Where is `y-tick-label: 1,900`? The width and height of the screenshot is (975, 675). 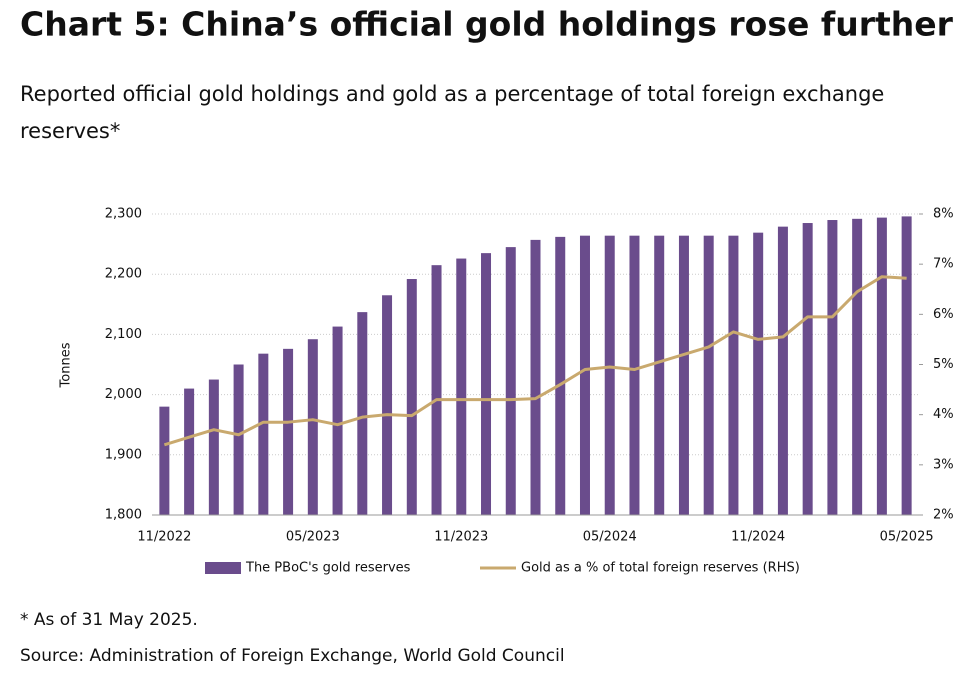
y-tick-label: 1,900 is located at coordinates (123, 454).